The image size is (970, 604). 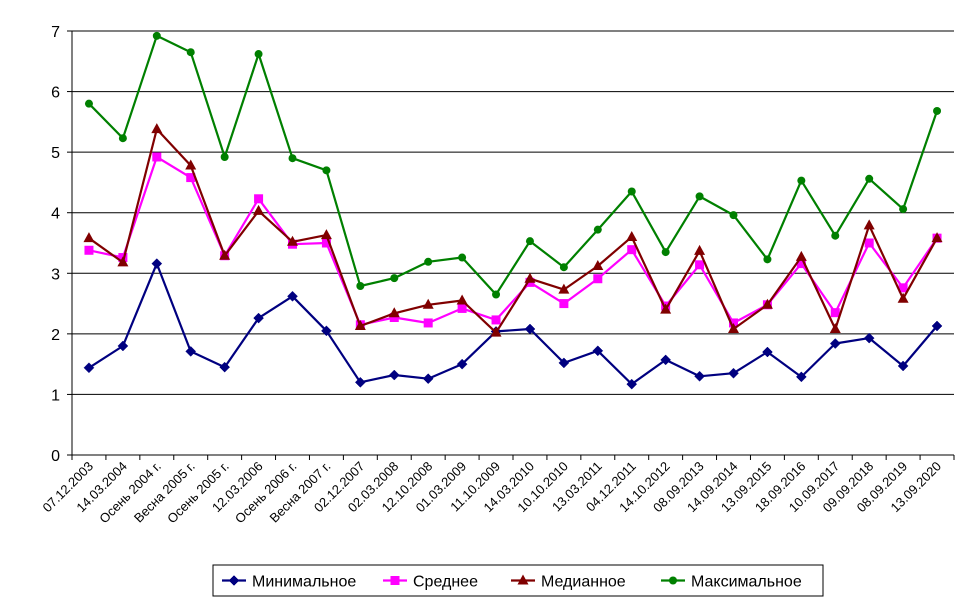 What do you see at coordinates (55, 335) in the screenshot?
I see `y-tick-label: 2` at bounding box center [55, 335].